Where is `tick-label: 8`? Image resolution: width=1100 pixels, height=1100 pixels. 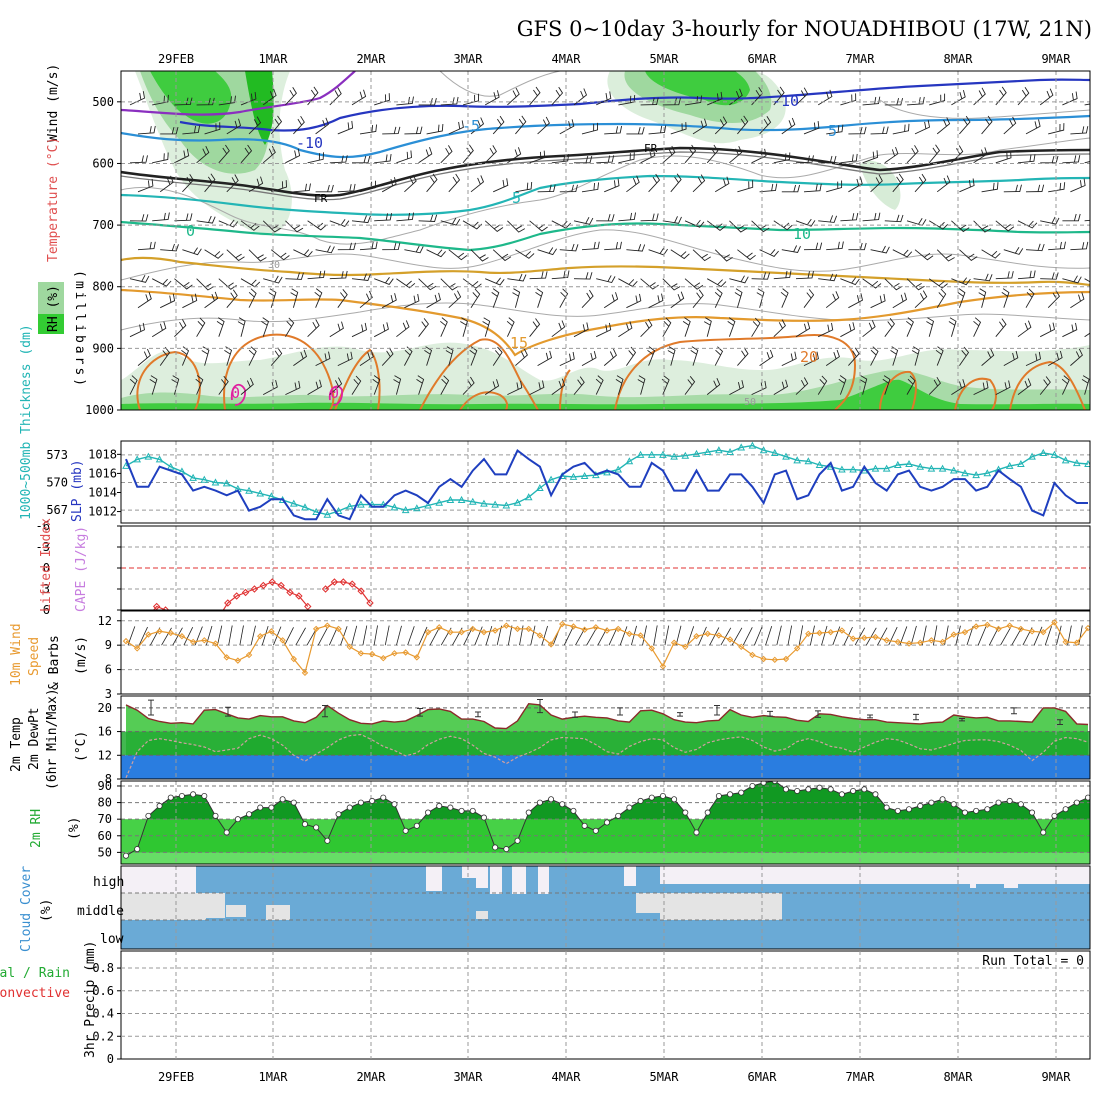
tick-label: 8 is located at coordinates (108, 779).